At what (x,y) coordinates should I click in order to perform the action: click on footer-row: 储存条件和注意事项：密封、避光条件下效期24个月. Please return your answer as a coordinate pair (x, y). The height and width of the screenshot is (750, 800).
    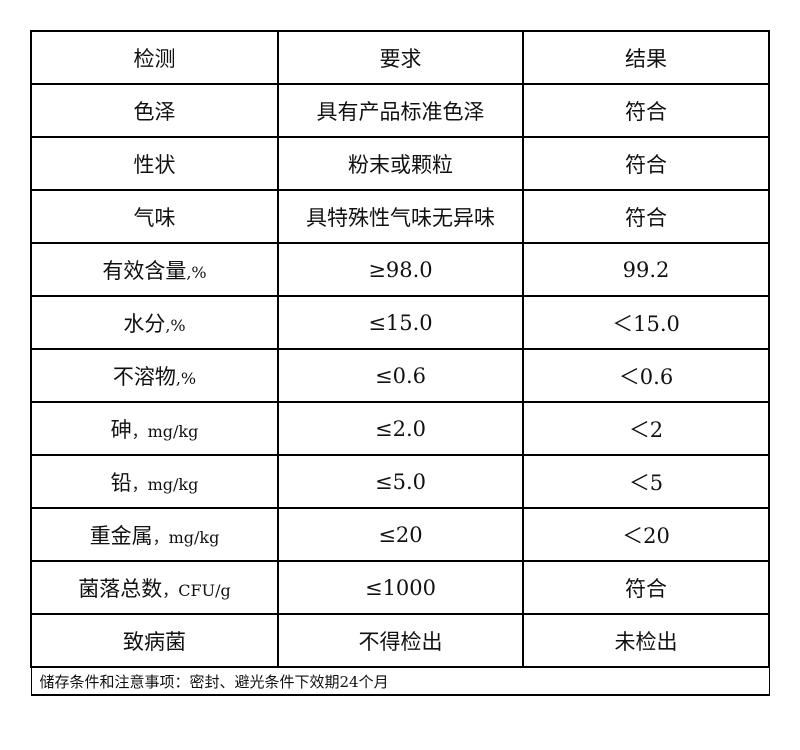
    Looking at the image, I should click on (400, 681).